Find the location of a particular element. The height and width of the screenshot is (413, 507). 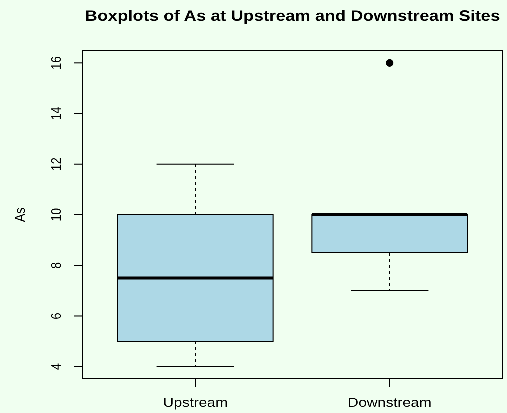

y-tick-label: 8 is located at coordinates (56, 265).